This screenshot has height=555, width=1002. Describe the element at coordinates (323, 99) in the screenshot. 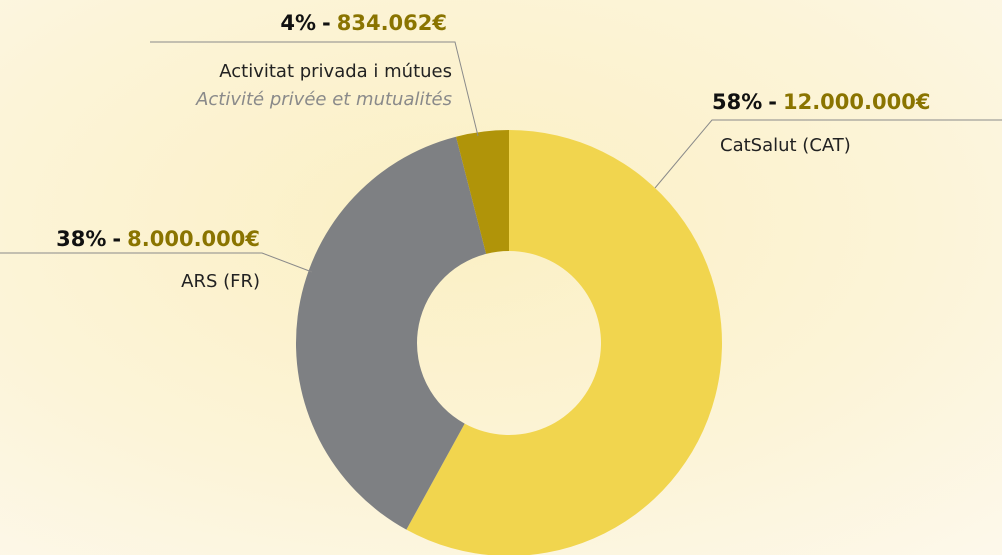

I see `category-note: Activité privée et mutualités` at that location.